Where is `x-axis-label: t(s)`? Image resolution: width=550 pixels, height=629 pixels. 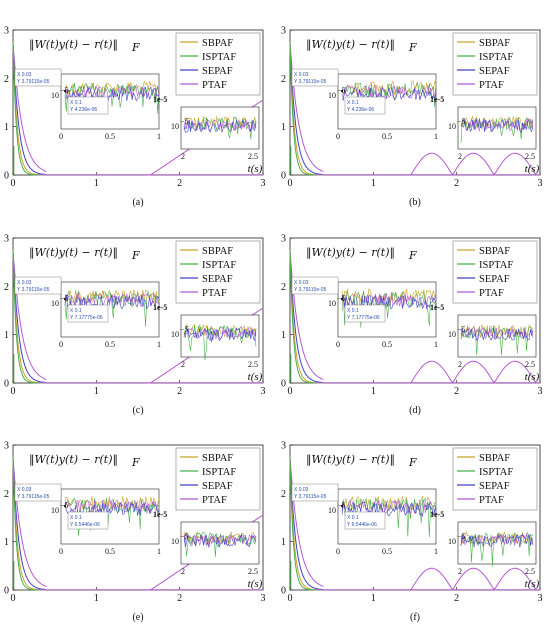
x-axis-label: t(s) is located at coordinates (532, 169).